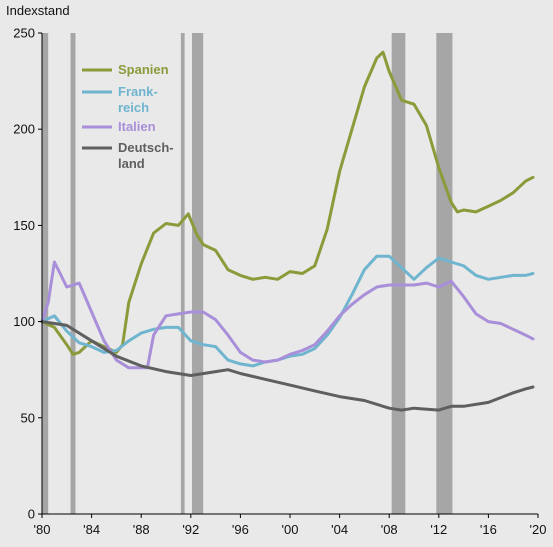 The width and height of the screenshot is (553, 547). I want to click on x-tick-label: '04, so click(339, 529).